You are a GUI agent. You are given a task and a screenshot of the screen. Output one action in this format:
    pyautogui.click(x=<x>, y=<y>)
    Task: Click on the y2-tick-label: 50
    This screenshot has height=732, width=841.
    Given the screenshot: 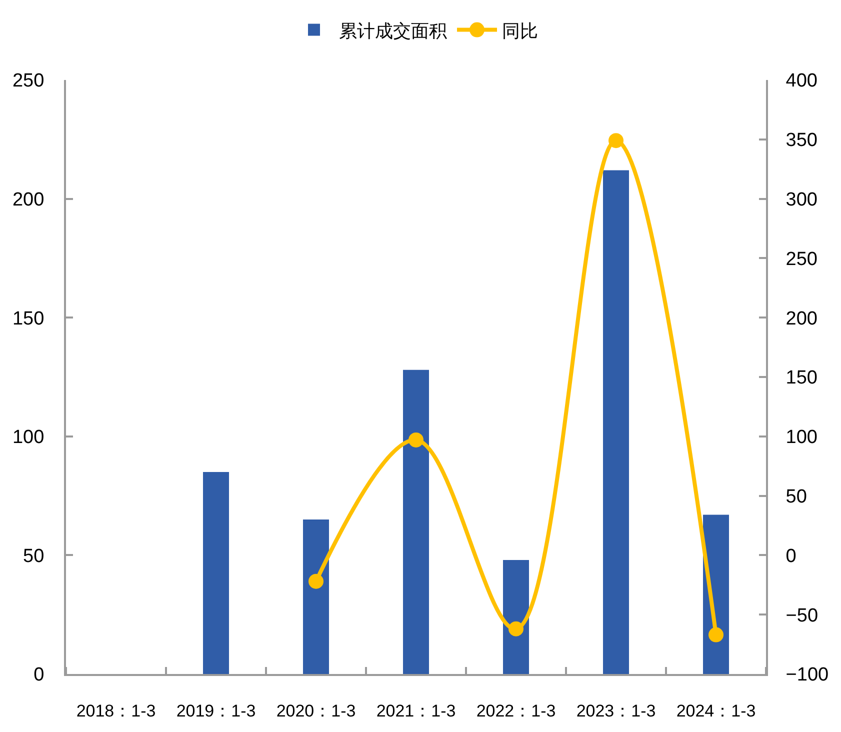 What is the action you would take?
    pyautogui.click(x=796, y=497)
    